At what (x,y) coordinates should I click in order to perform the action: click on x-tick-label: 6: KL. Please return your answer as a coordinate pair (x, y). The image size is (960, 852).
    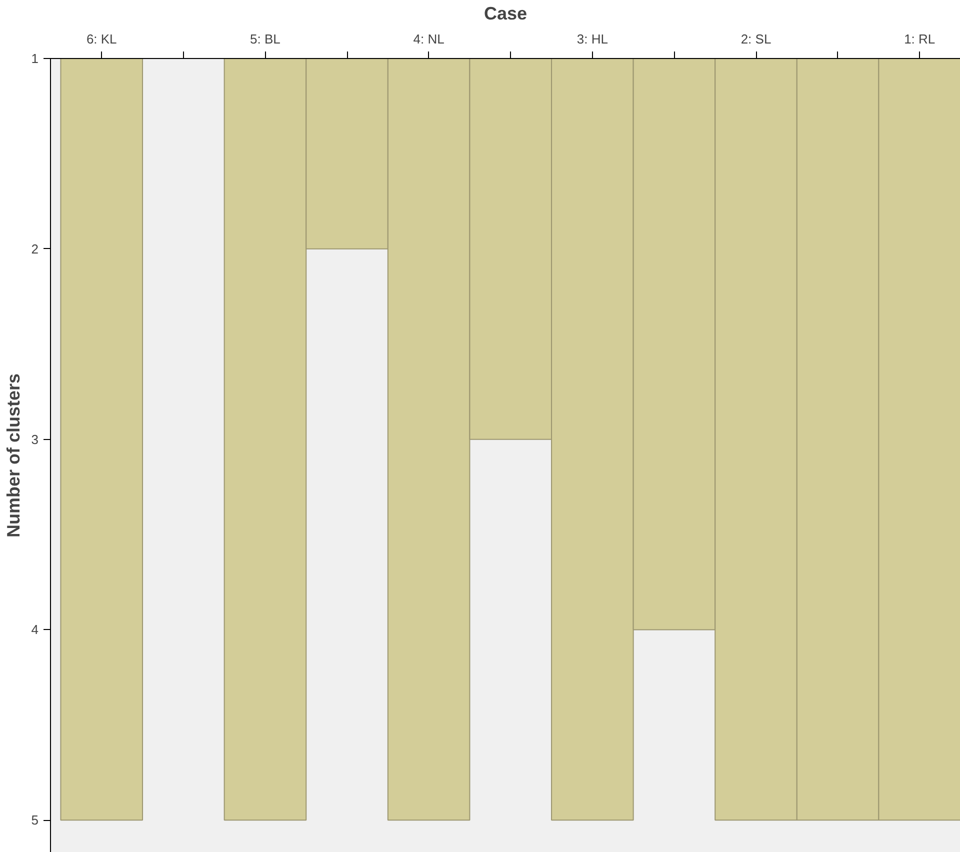
    Looking at the image, I should click on (101, 39).